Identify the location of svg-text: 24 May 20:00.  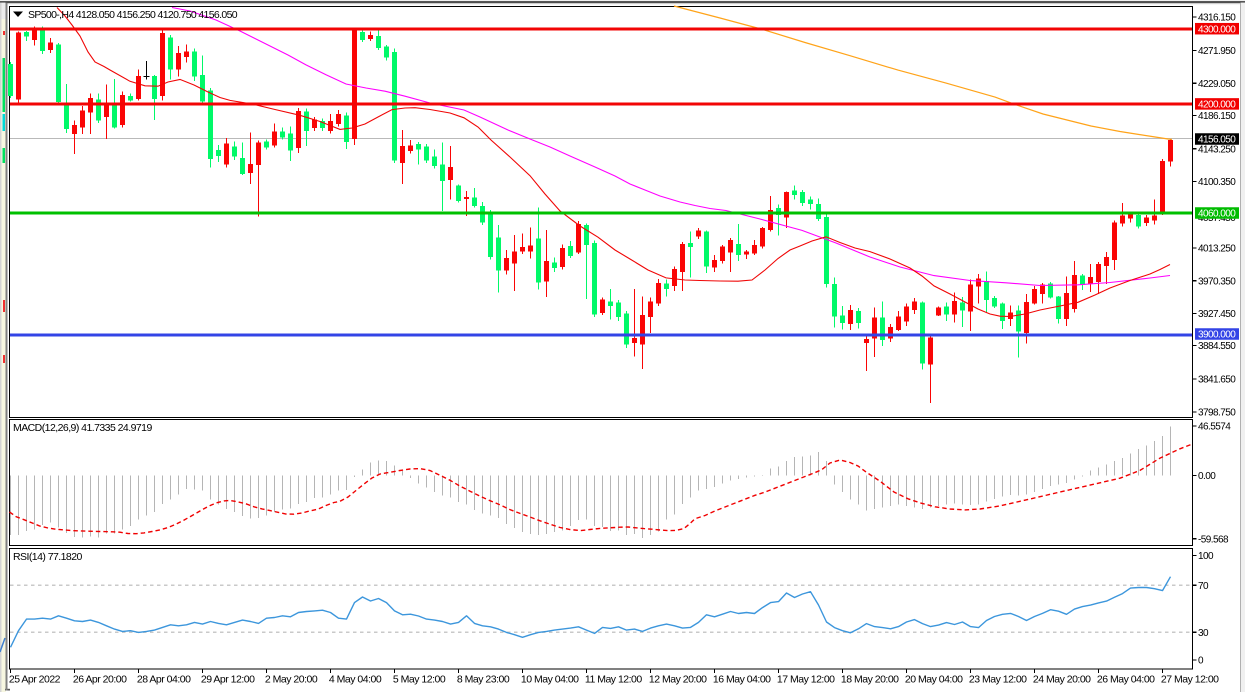
(1062, 679).